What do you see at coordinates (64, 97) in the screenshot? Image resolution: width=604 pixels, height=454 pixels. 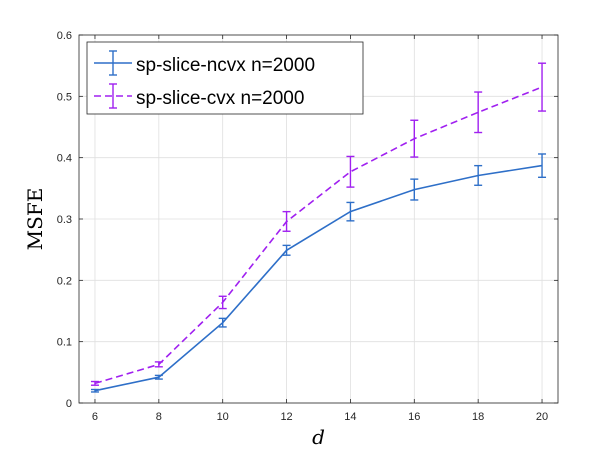 I see `y-tick-label: 0.5` at bounding box center [64, 97].